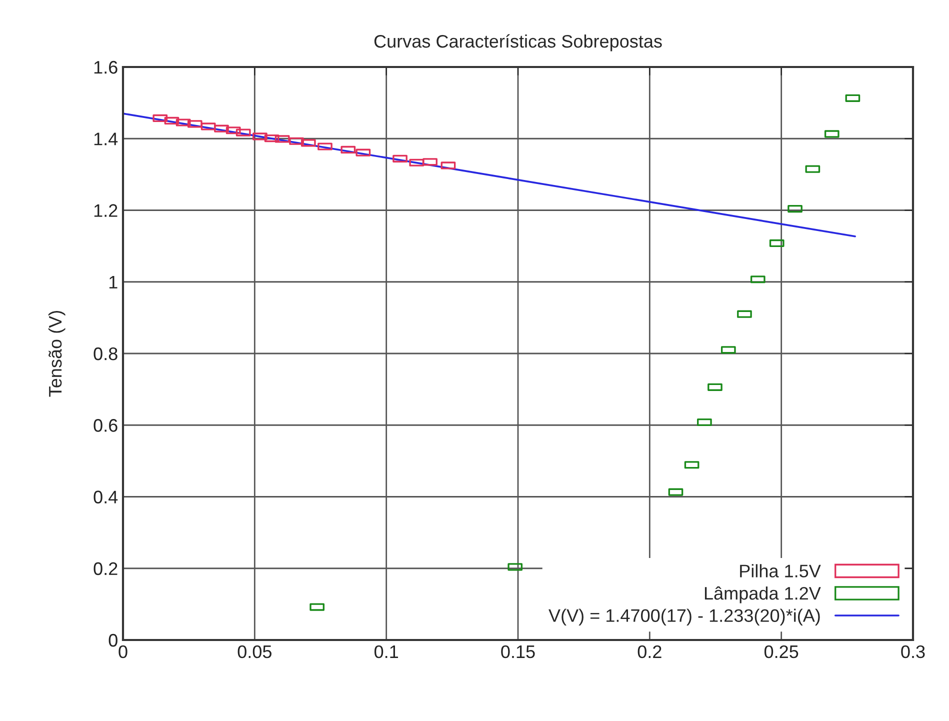 This screenshot has width=949, height=721. I want to click on y-axis-title: Tensão (V), so click(57, 353).